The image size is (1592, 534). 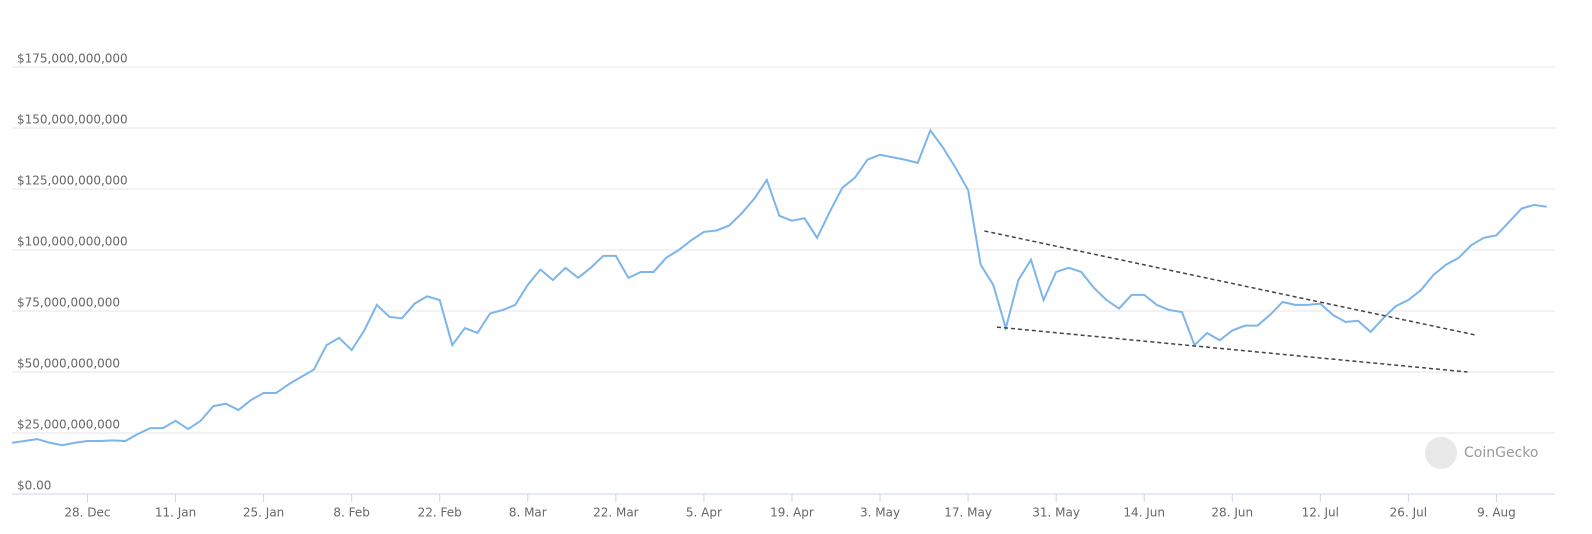 What do you see at coordinates (175, 513) in the screenshot?
I see `x-tick-label: 11. Jan` at bounding box center [175, 513].